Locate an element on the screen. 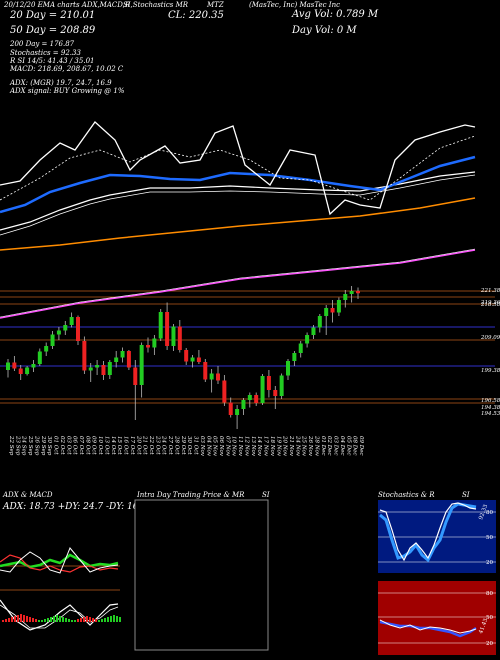 The width and height of the screenshot is (500, 660). avg-vol-label: Avg Vol: 0.789 M is located at coordinates (335, 14).